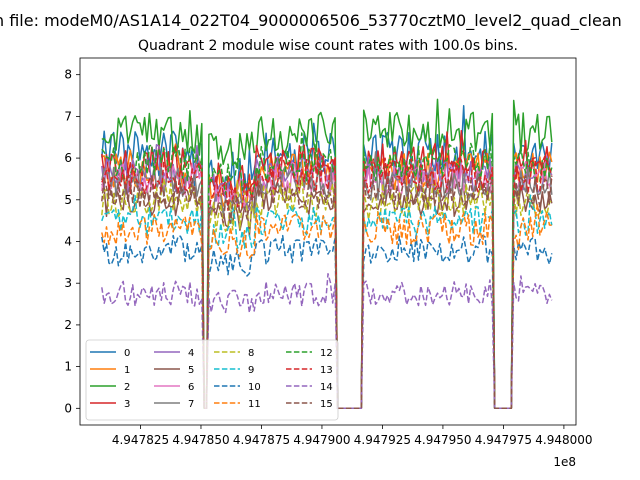 The height and width of the screenshot is (480, 640). Describe the element at coordinates (127, 387) in the screenshot. I see `legend-label-2: 2` at that location.